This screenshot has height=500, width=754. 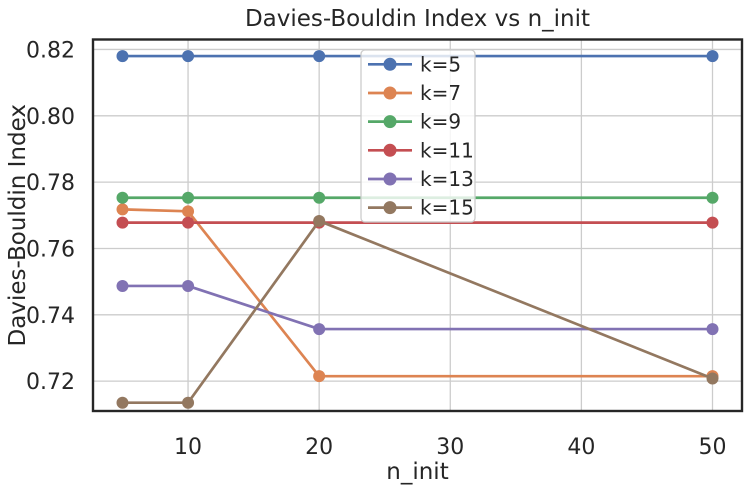 I want to click on y-tick-label: 0.82, so click(x=50, y=50).